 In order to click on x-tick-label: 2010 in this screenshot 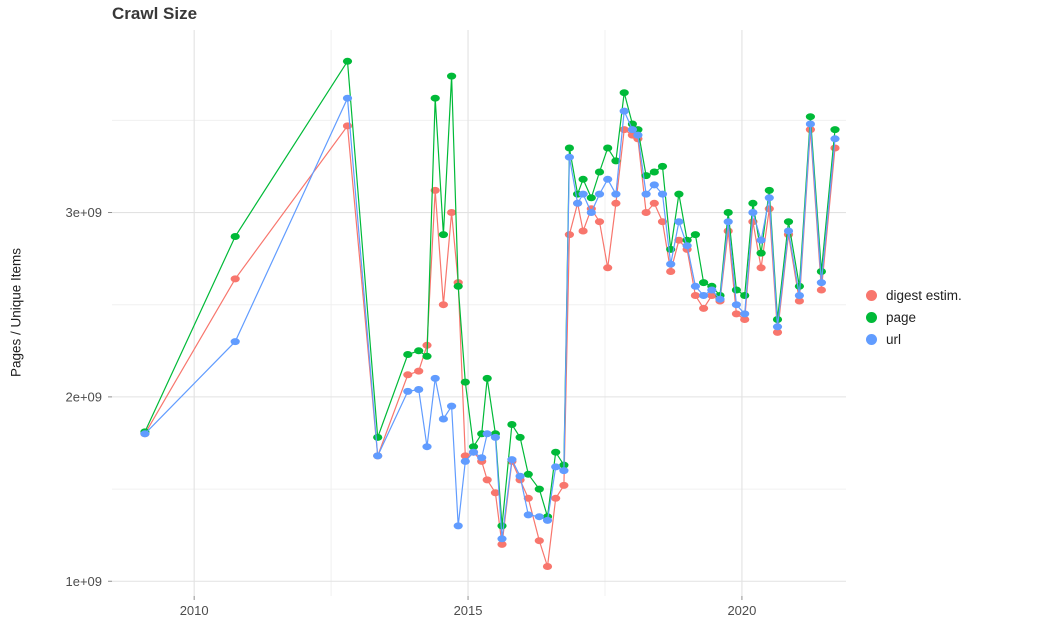, I will do `click(194, 610)`.